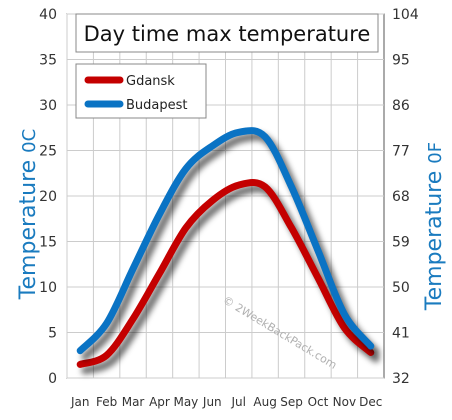  What do you see at coordinates (48, 243) in the screenshot?
I see `y-tick-left-label: 15` at bounding box center [48, 243].